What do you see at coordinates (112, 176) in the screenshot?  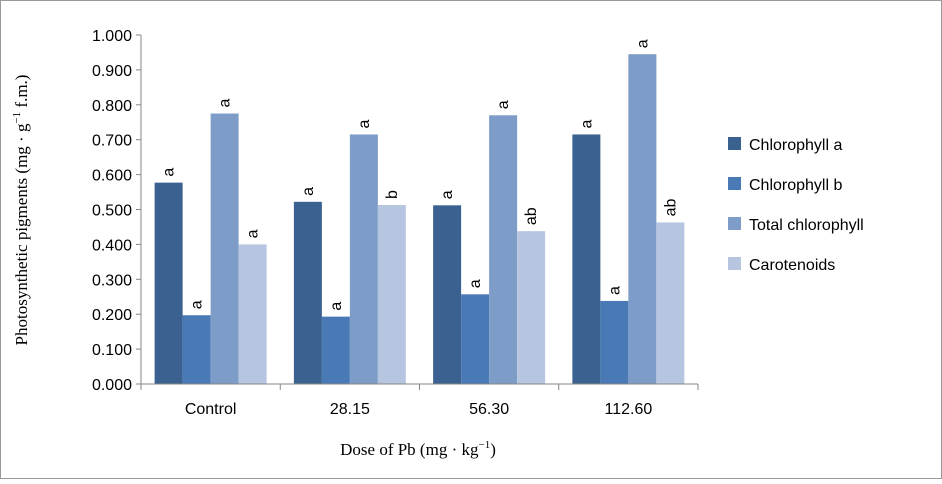 I see `y-tick-label: 0.600` at bounding box center [112, 176].